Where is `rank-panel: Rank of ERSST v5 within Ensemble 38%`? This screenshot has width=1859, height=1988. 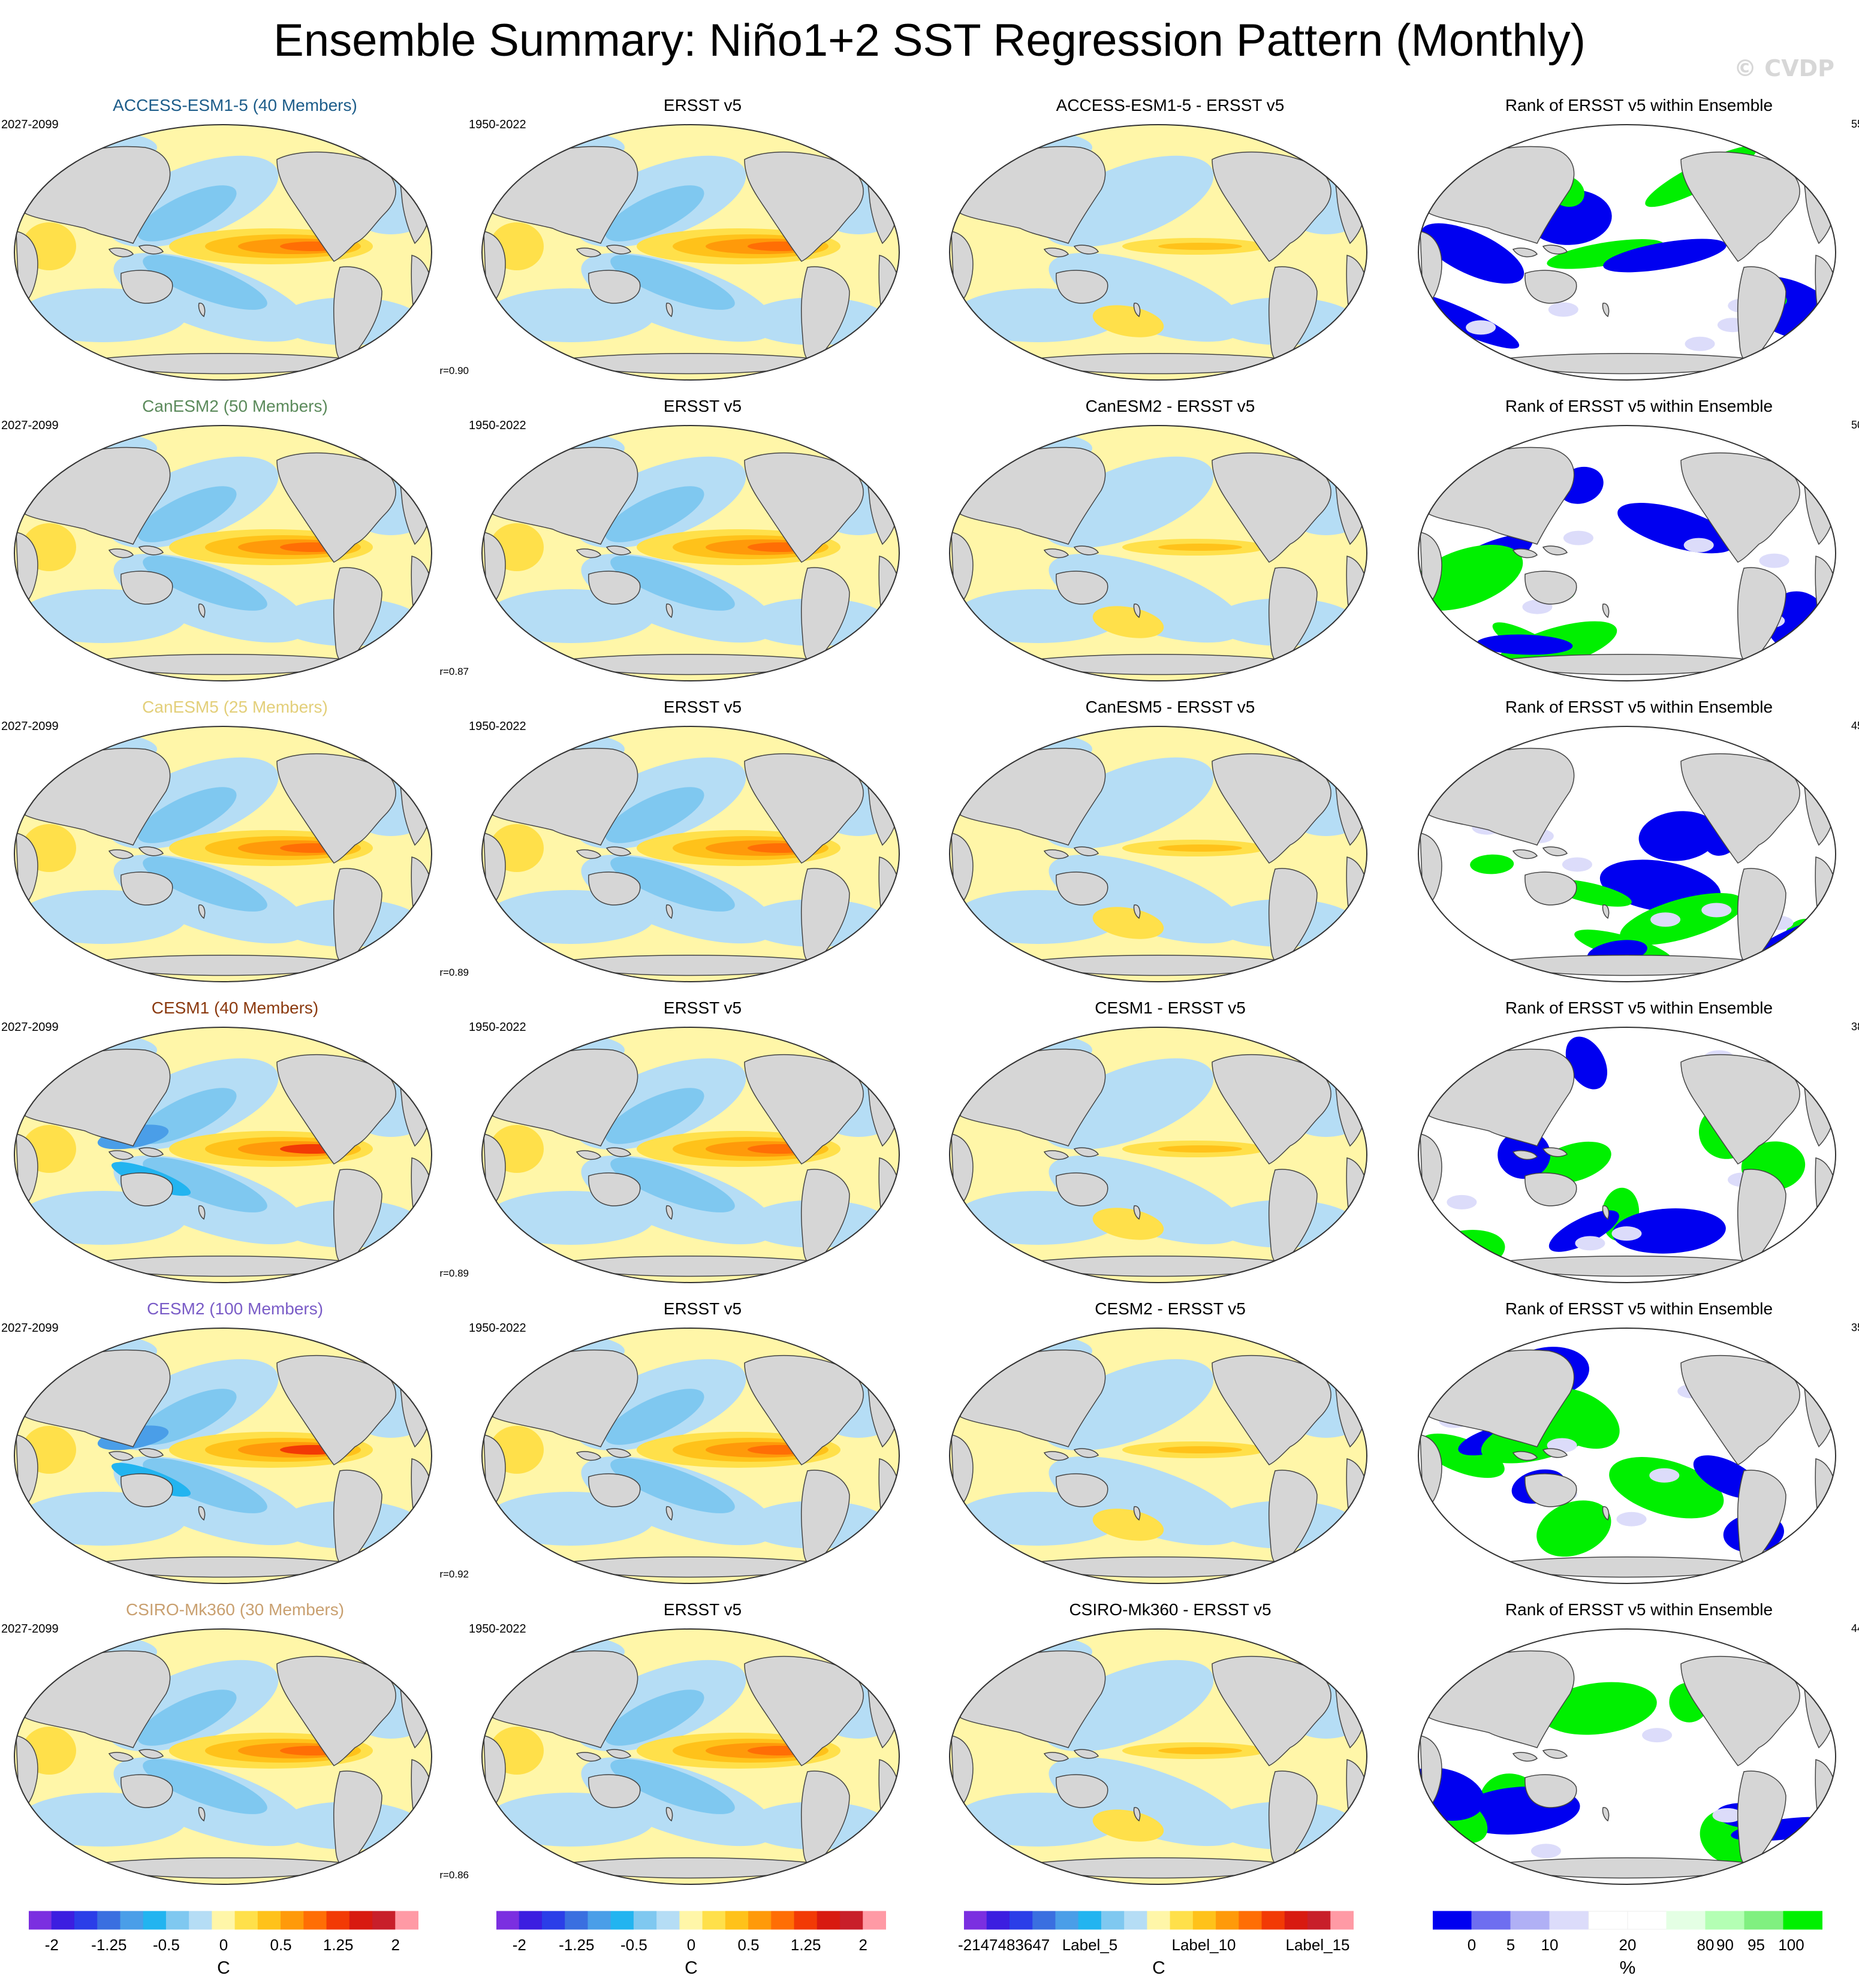
rank-panel: Rank of ERSST v5 within Ensemble 38% is located at coordinates (1638, 1142).